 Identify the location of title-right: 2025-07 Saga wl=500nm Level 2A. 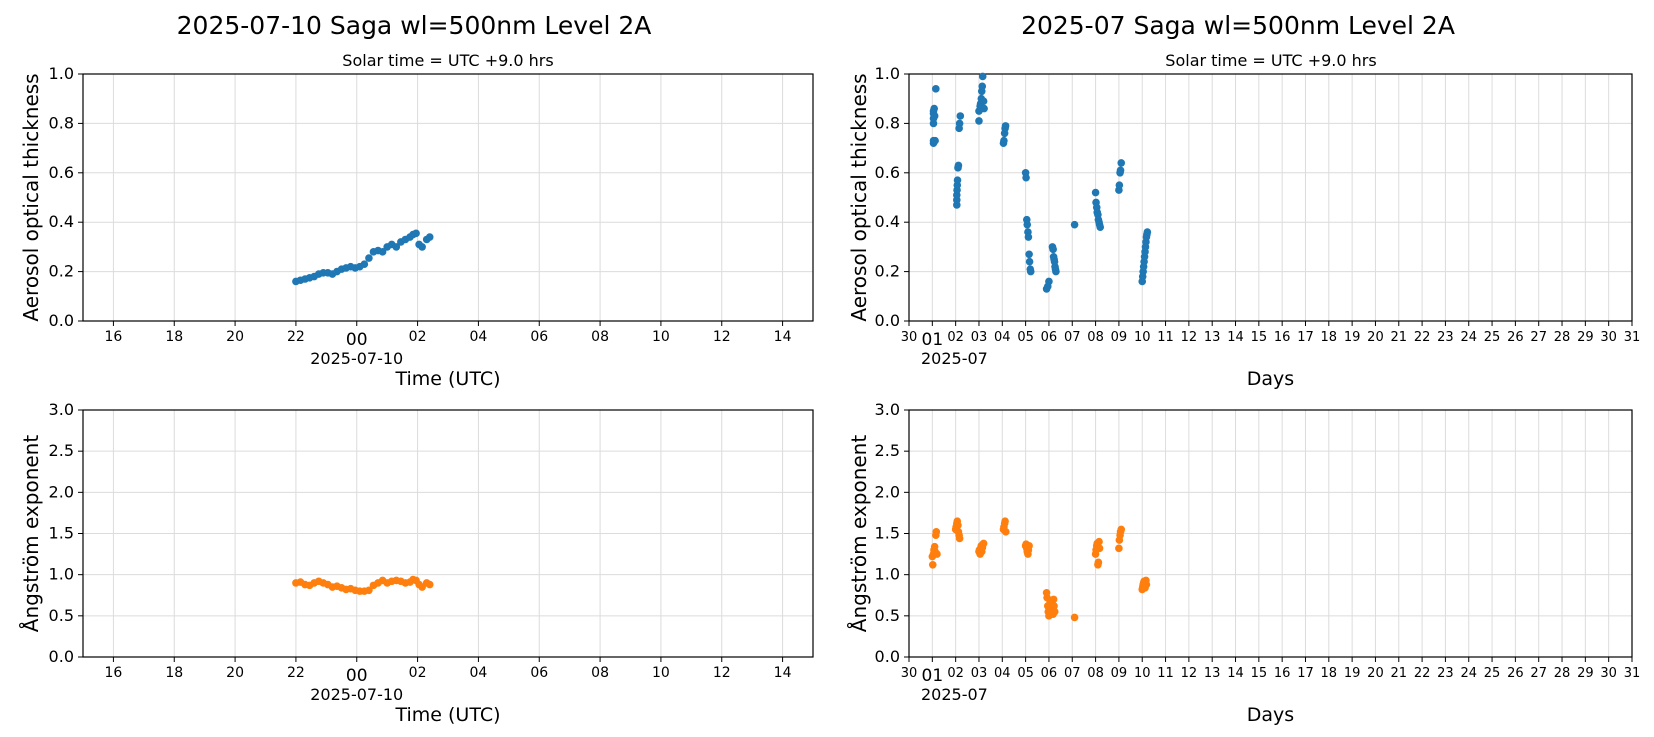
(1238, 25).